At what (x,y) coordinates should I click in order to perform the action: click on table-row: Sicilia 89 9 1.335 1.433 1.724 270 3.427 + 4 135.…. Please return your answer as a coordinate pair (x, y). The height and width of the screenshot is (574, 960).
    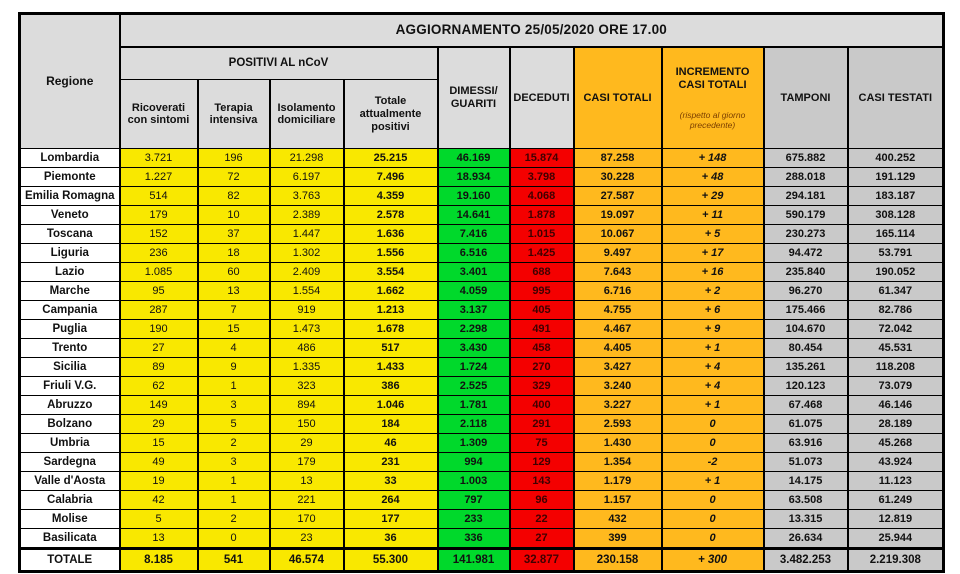
    Looking at the image, I should click on (481, 367).